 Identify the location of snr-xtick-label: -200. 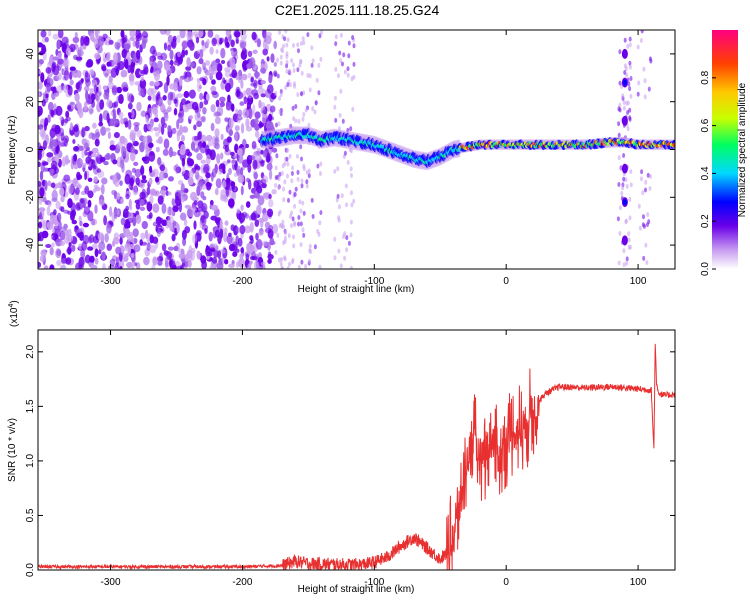
(242, 582).